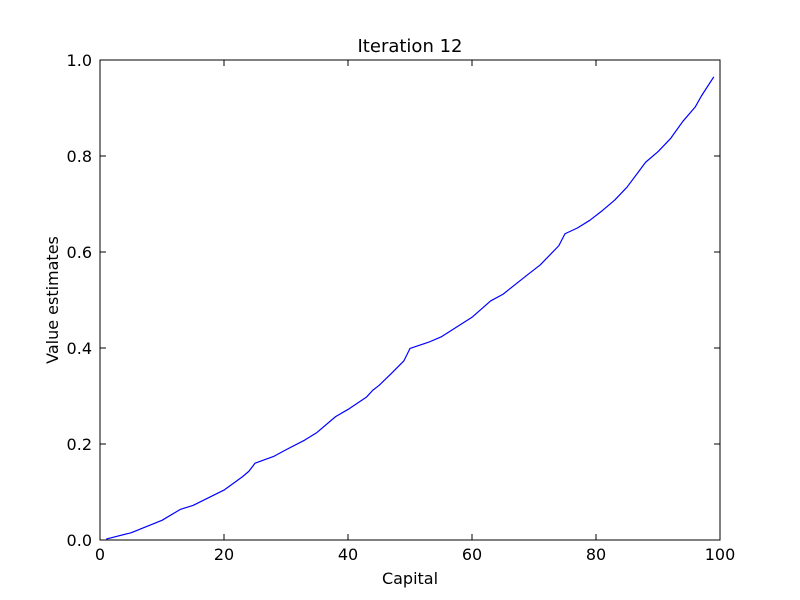 The width and height of the screenshot is (800, 600). Describe the element at coordinates (410, 46) in the screenshot. I see `chart-title: Iteration 12` at that location.